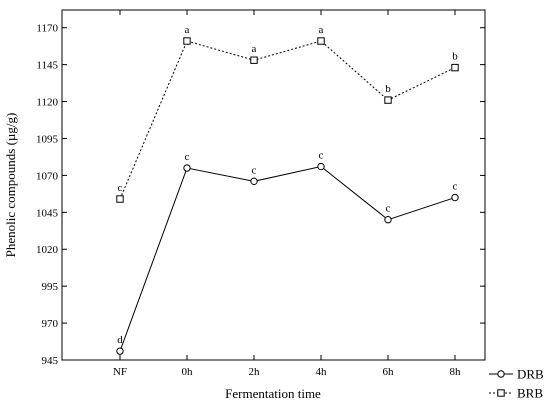 The width and height of the screenshot is (550, 405). I want to click on y-tick-label: 1020, so click(47, 250).